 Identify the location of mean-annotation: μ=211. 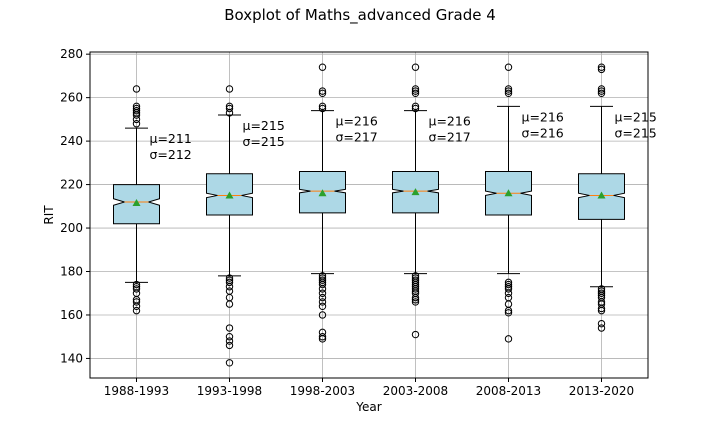
(171, 138).